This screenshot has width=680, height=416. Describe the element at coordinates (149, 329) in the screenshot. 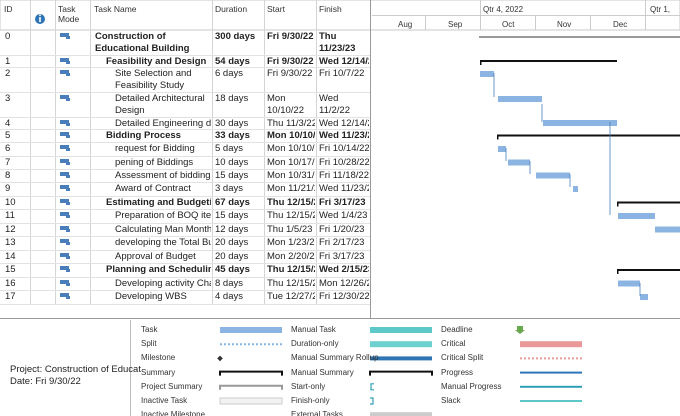

I see `legend-label: Task` at that location.